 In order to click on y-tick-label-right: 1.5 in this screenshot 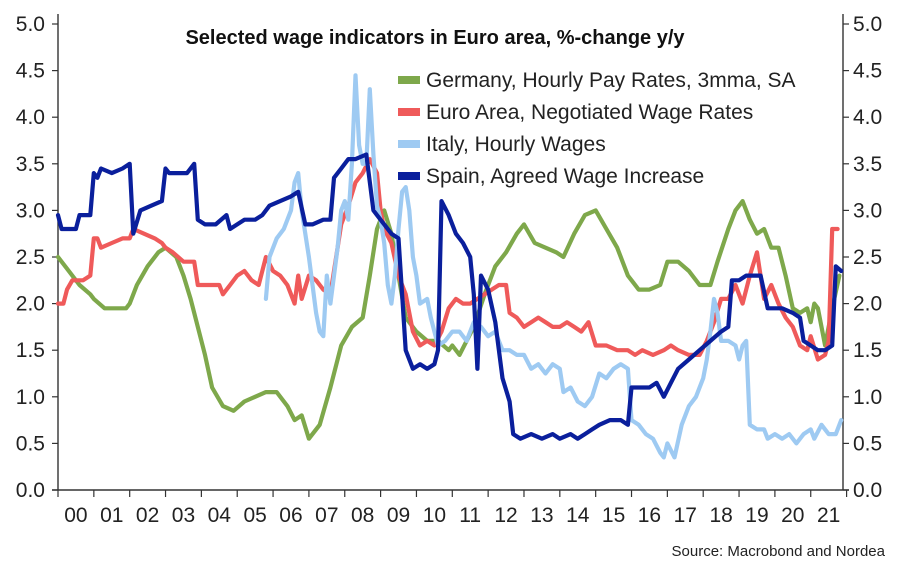, I will do `click(867, 350)`.